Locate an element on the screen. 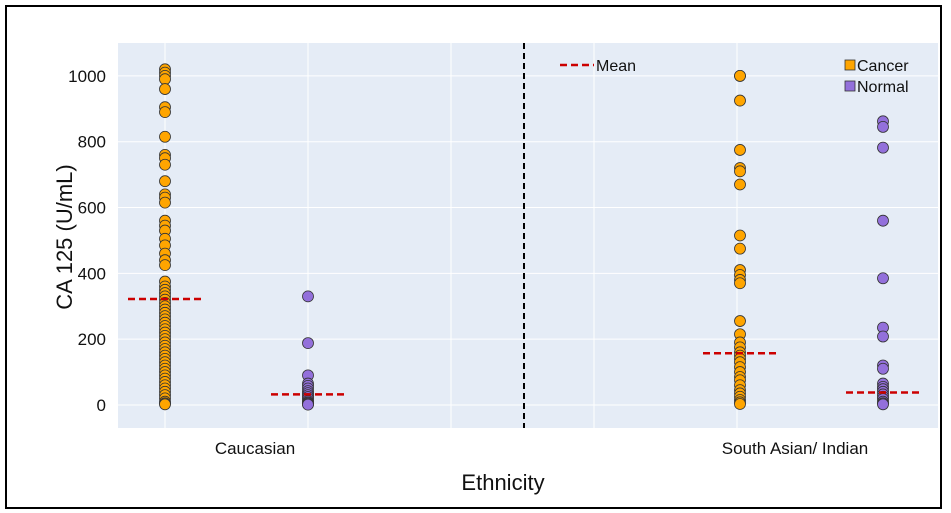  x-tick-labels: Caucasian South Asian/ Indian is located at coordinates (541, 448).